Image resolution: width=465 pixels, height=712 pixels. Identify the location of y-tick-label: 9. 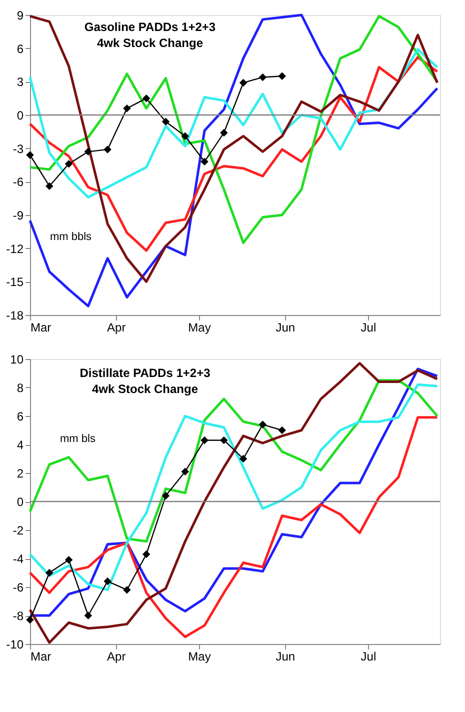
(20, 15).